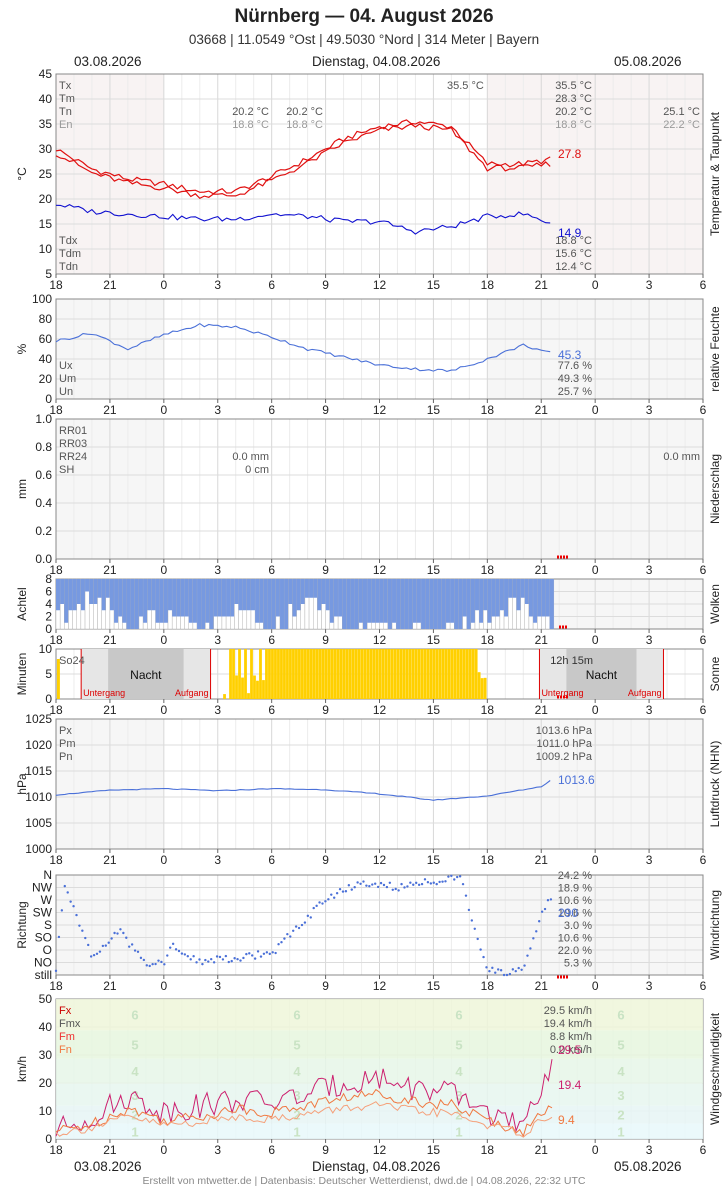  I want to click on dewpoint-line, so click(303, 219).